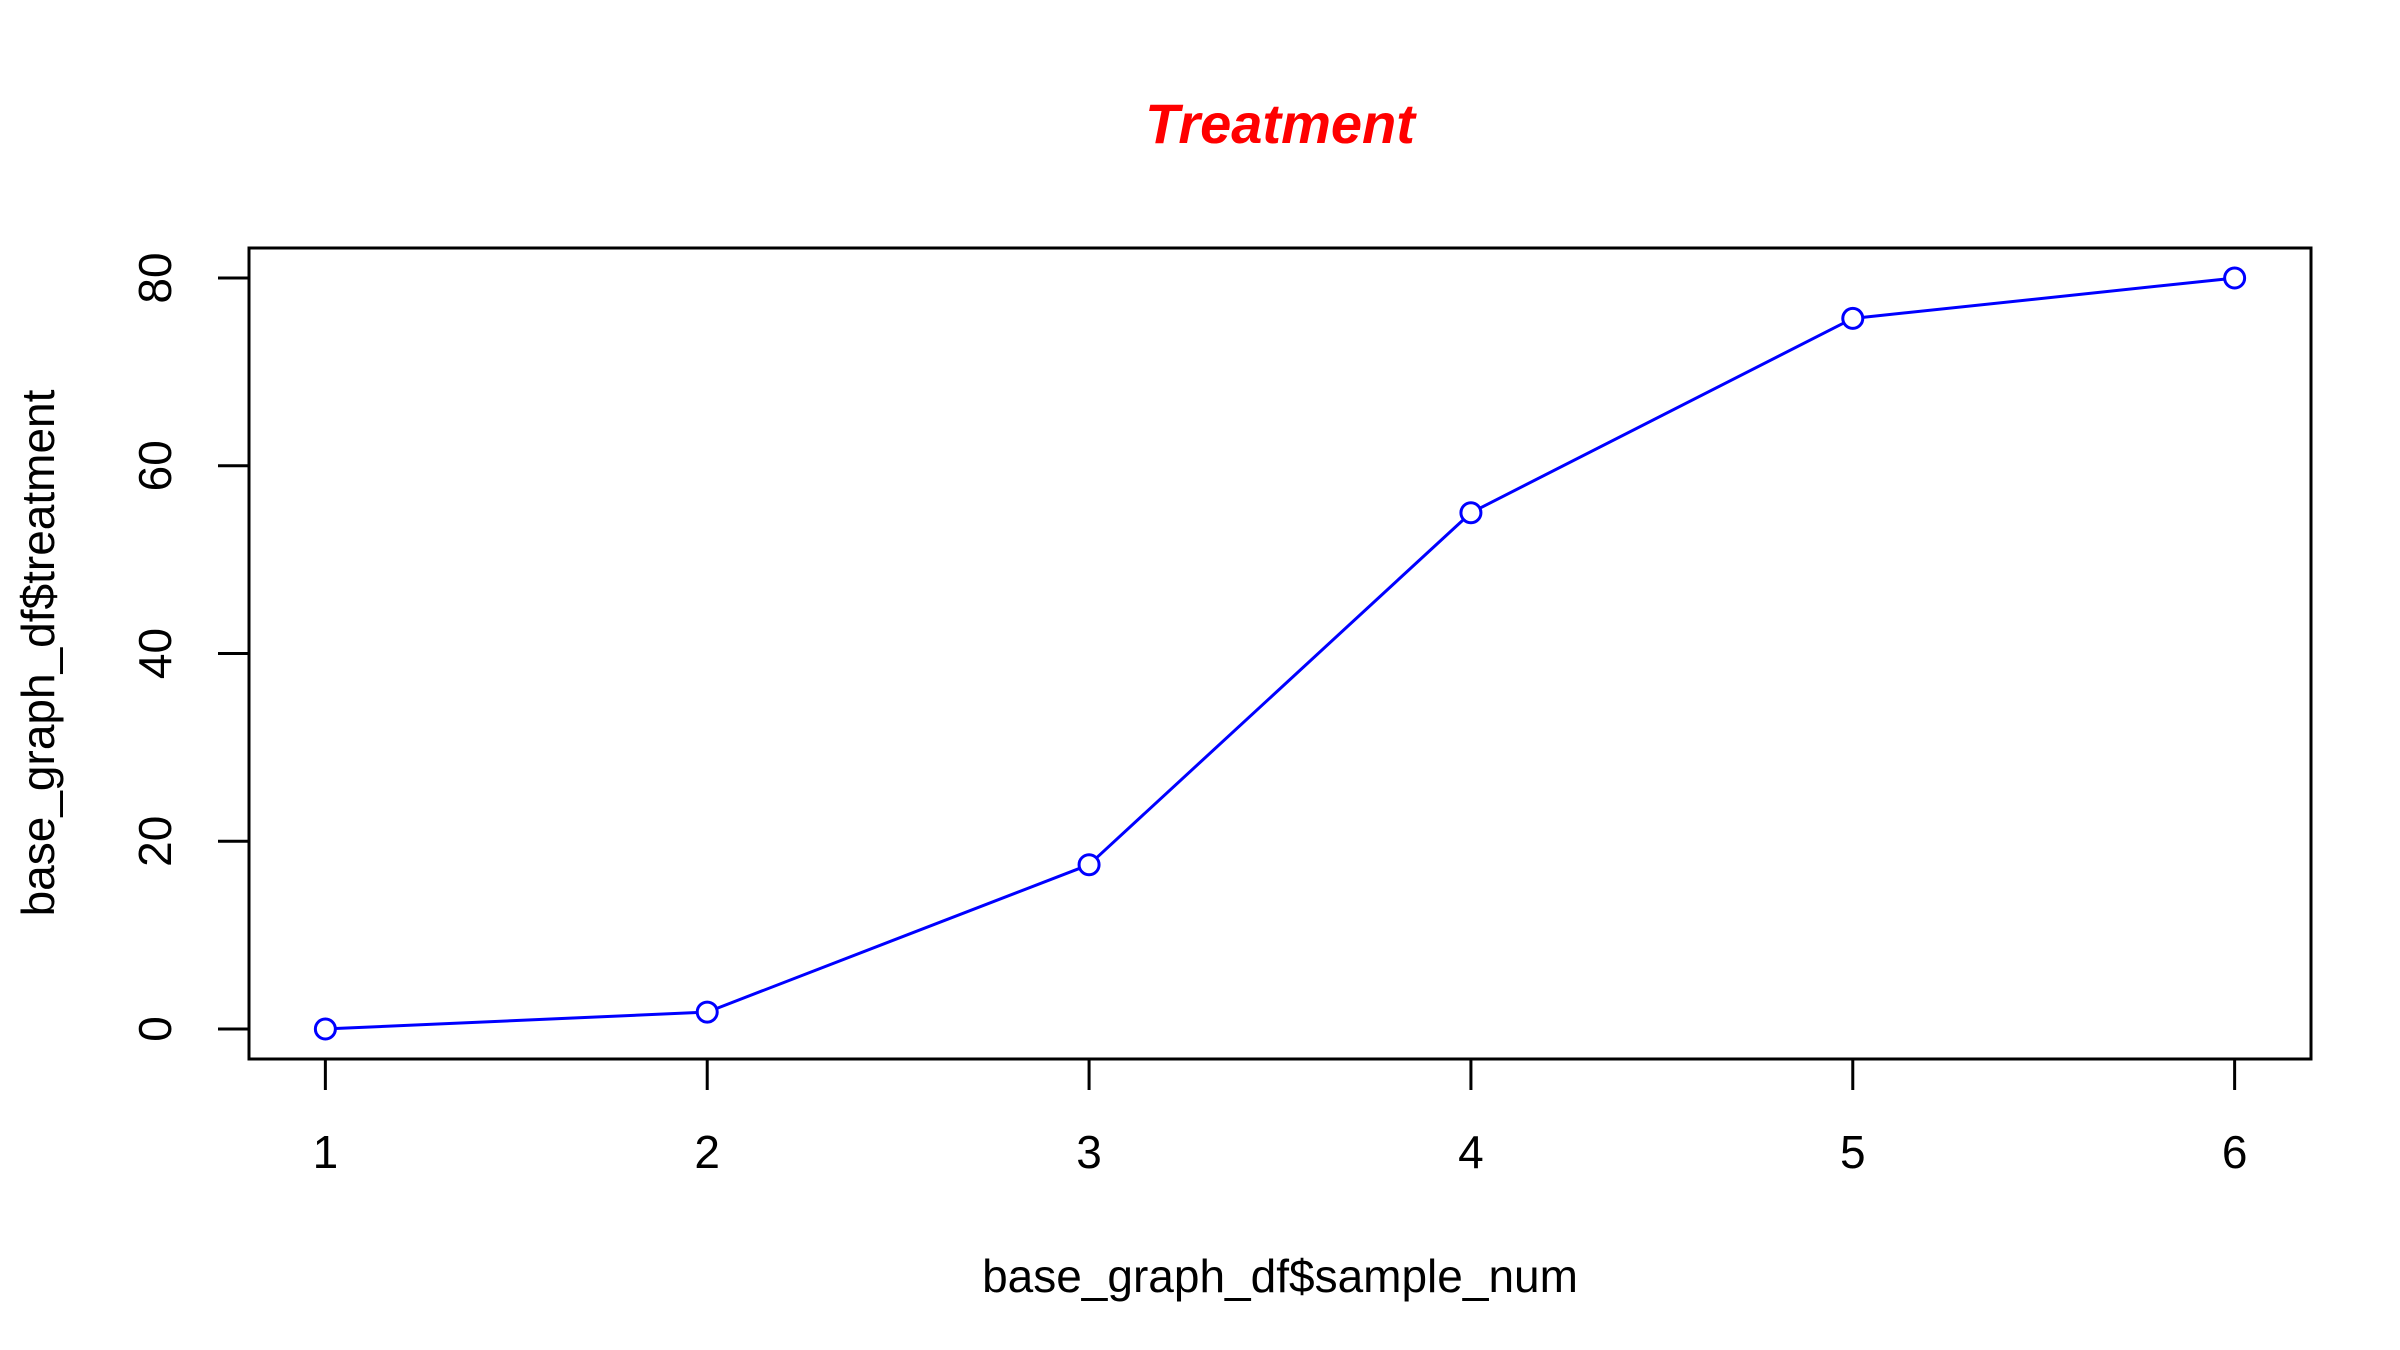 The image size is (2400, 1350). Describe the element at coordinates (707, 1152) in the screenshot. I see `x-tick-label: 2` at that location.